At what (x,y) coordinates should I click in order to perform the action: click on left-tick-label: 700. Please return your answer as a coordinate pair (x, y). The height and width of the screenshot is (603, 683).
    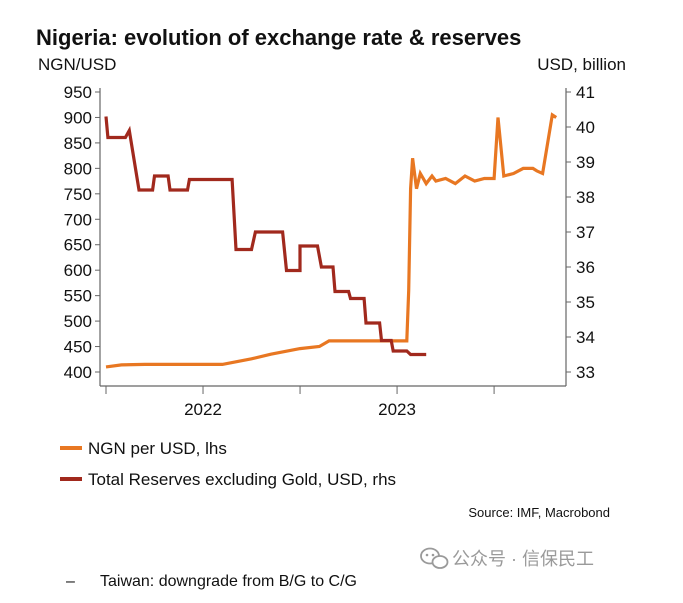
    Looking at the image, I should click on (78, 219).